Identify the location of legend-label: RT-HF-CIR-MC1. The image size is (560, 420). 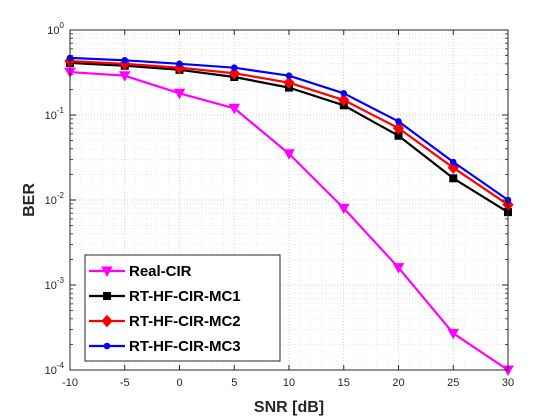
(185, 296).